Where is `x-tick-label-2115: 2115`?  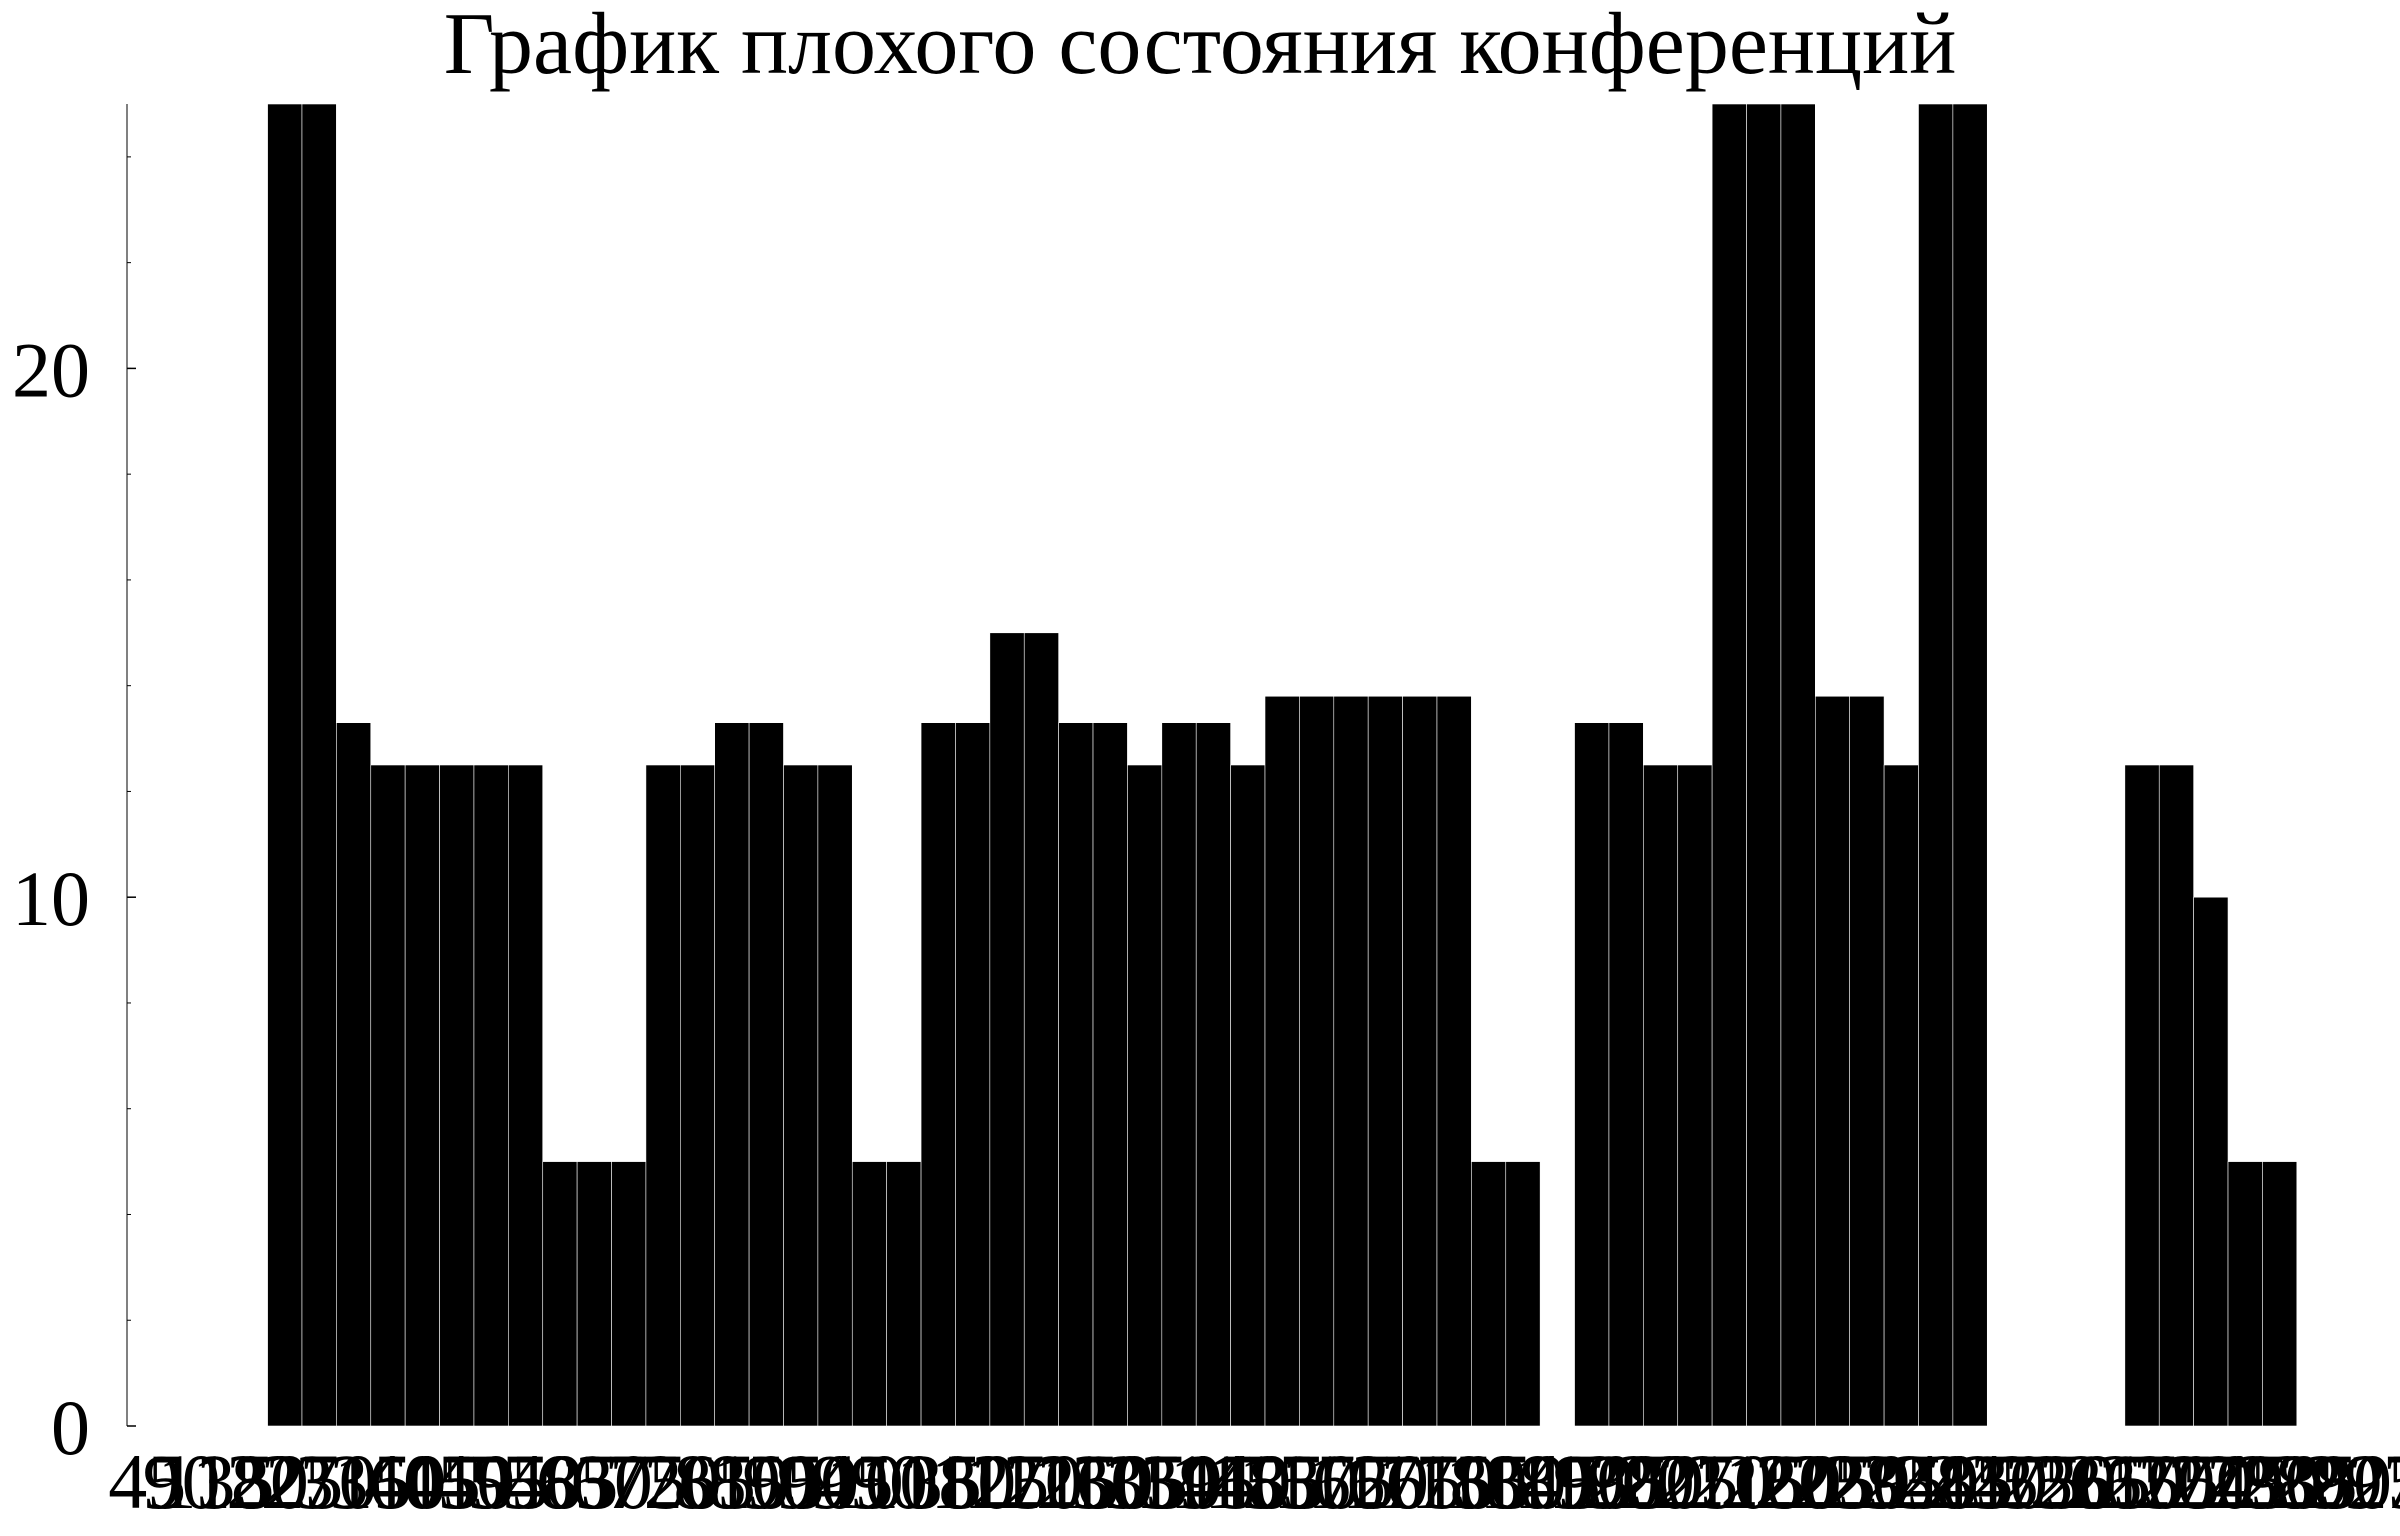
x-tick-label-2115: 2115 is located at coordinates (1729, 1481).